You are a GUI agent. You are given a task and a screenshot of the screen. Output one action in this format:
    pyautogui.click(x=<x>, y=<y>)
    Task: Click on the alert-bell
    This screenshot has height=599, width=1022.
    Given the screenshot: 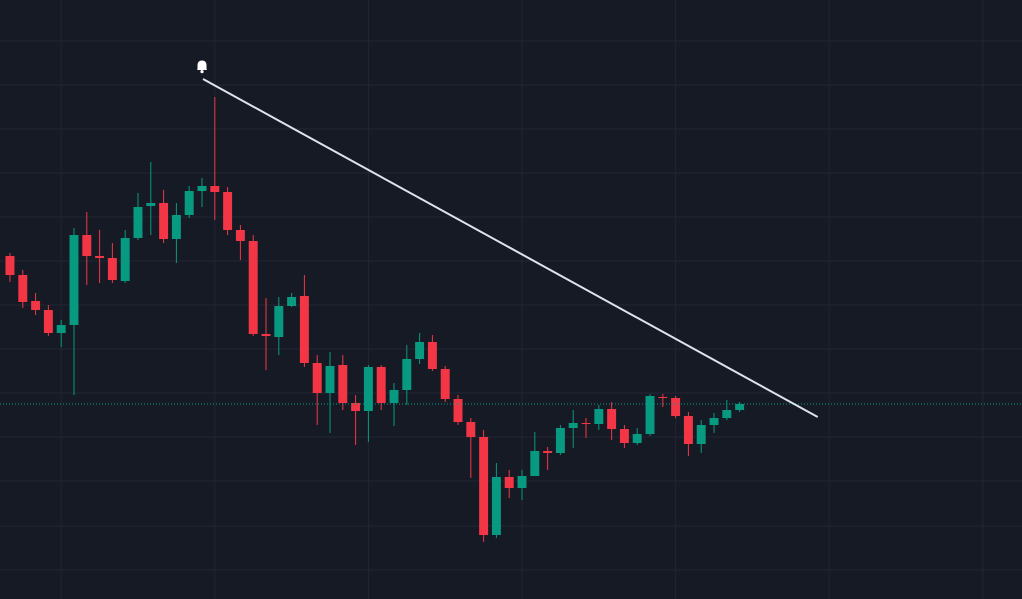 What is the action you would take?
    pyautogui.click(x=202, y=67)
    